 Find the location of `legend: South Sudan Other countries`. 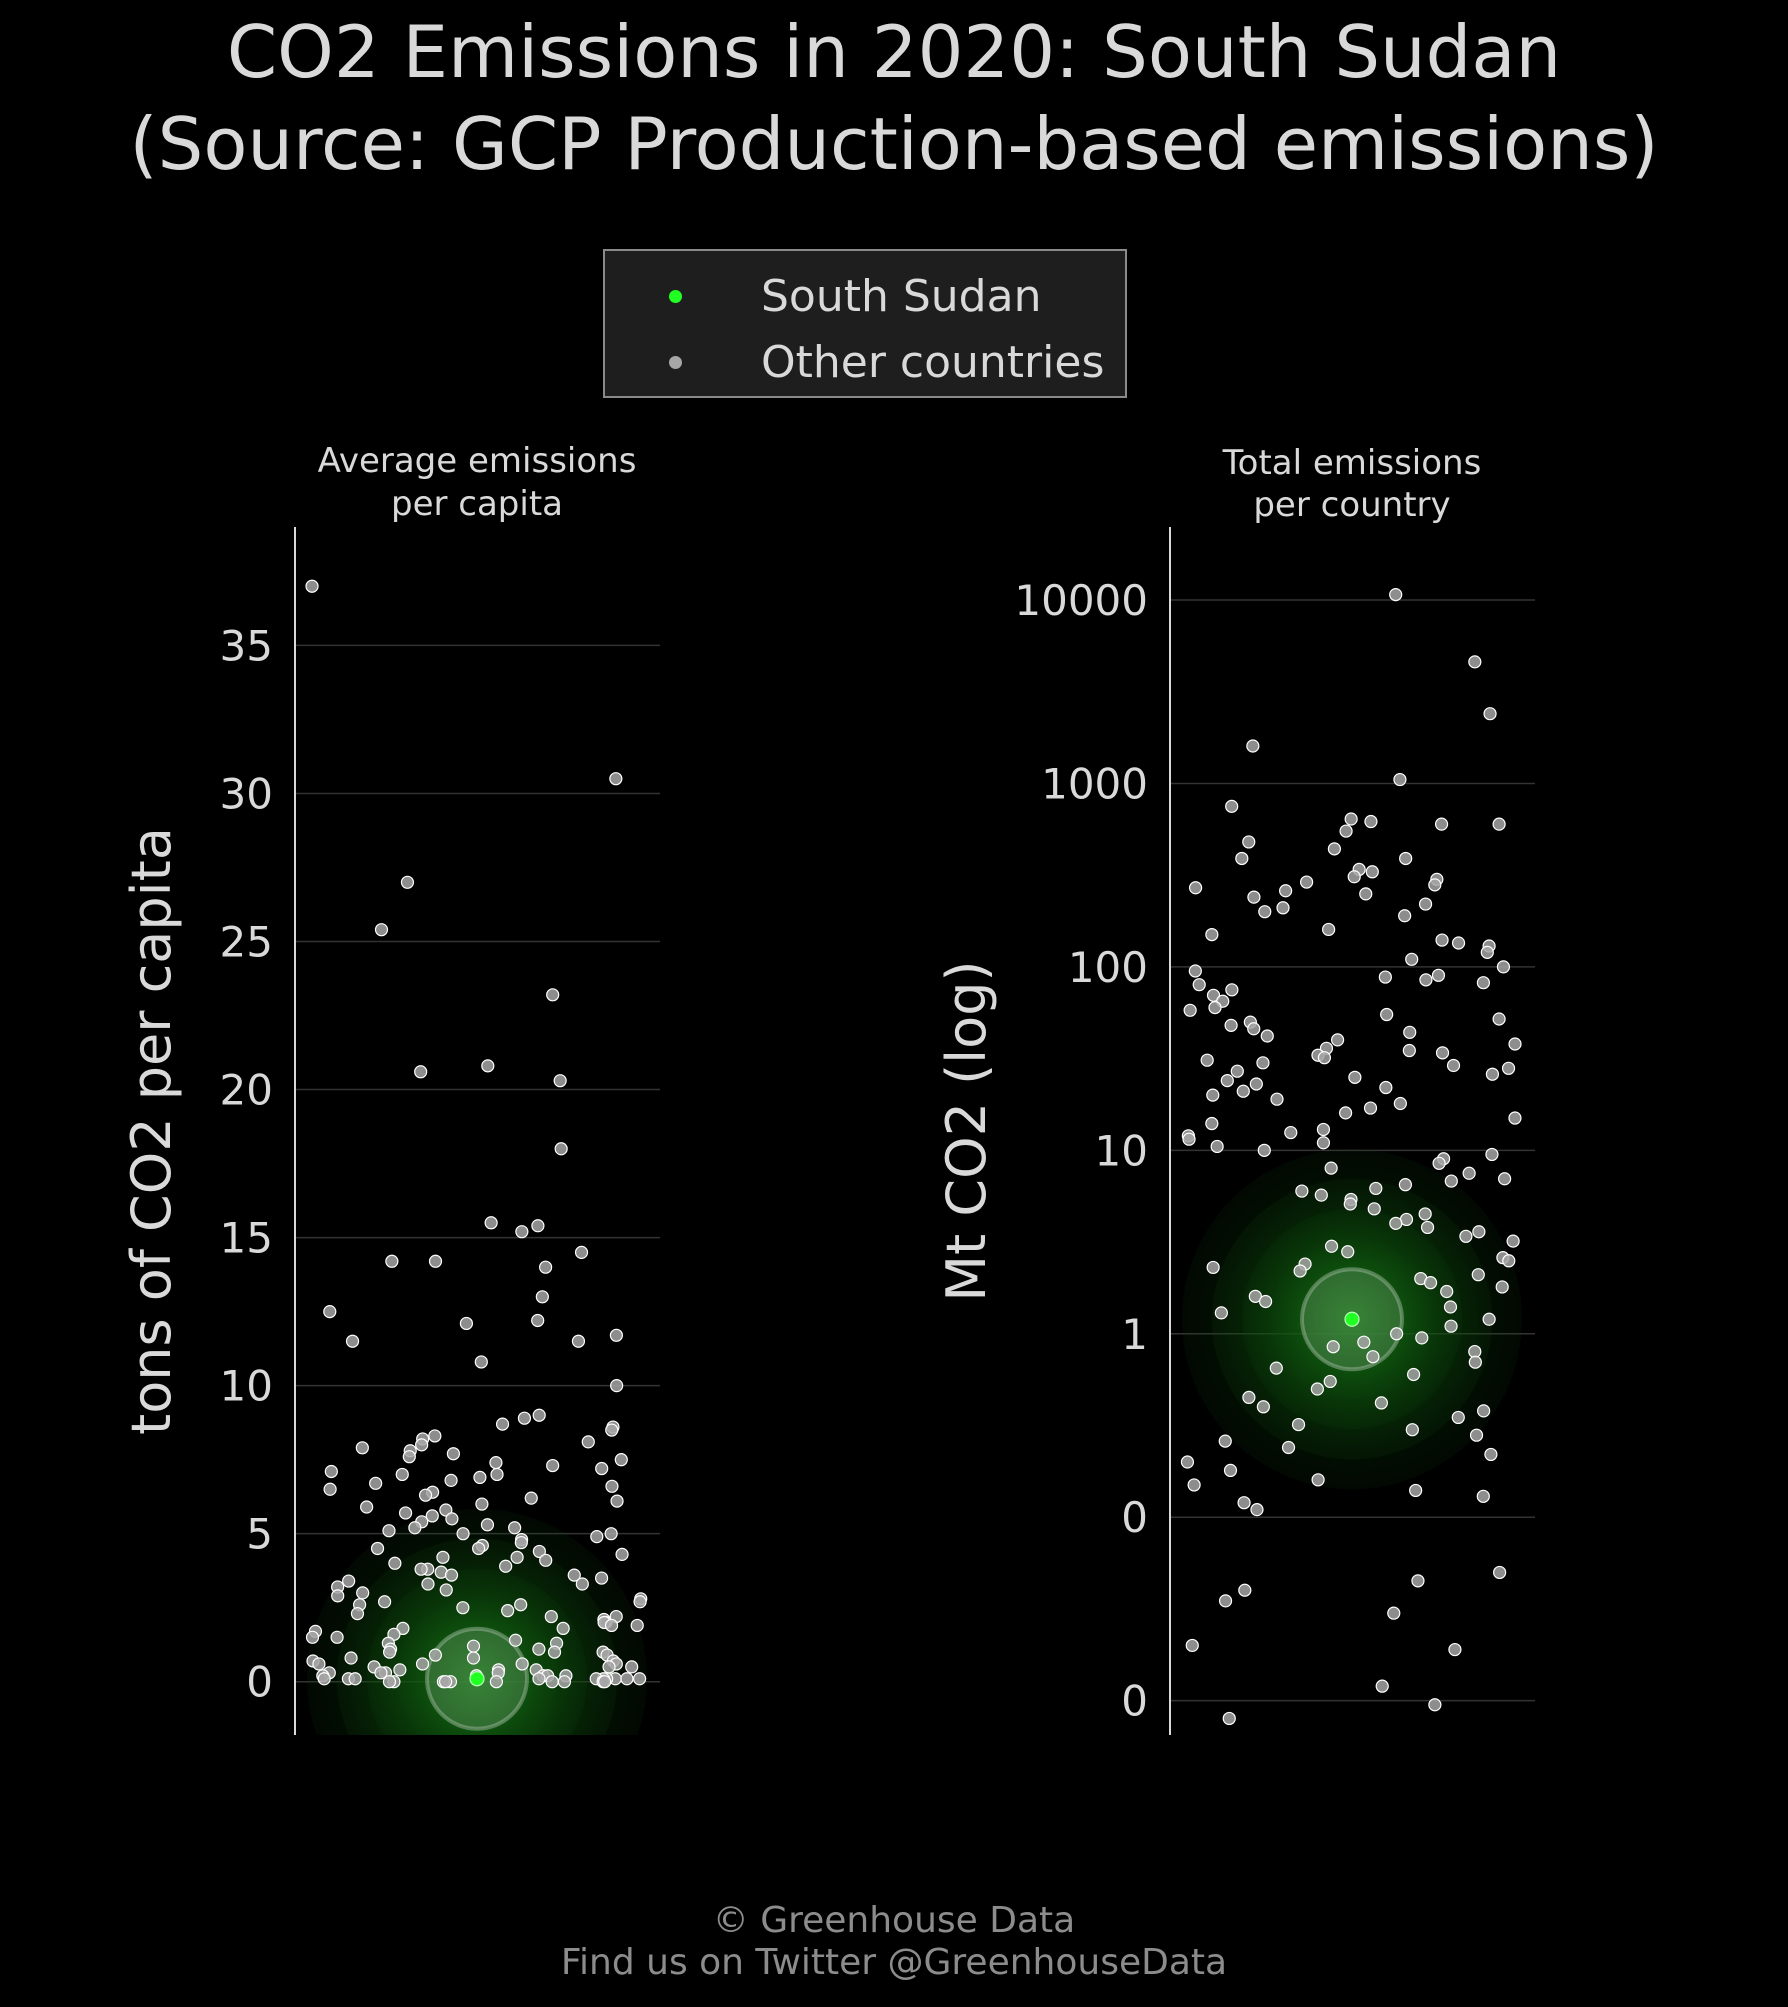

legend: South Sudan Other countries is located at coordinates (865, 323).